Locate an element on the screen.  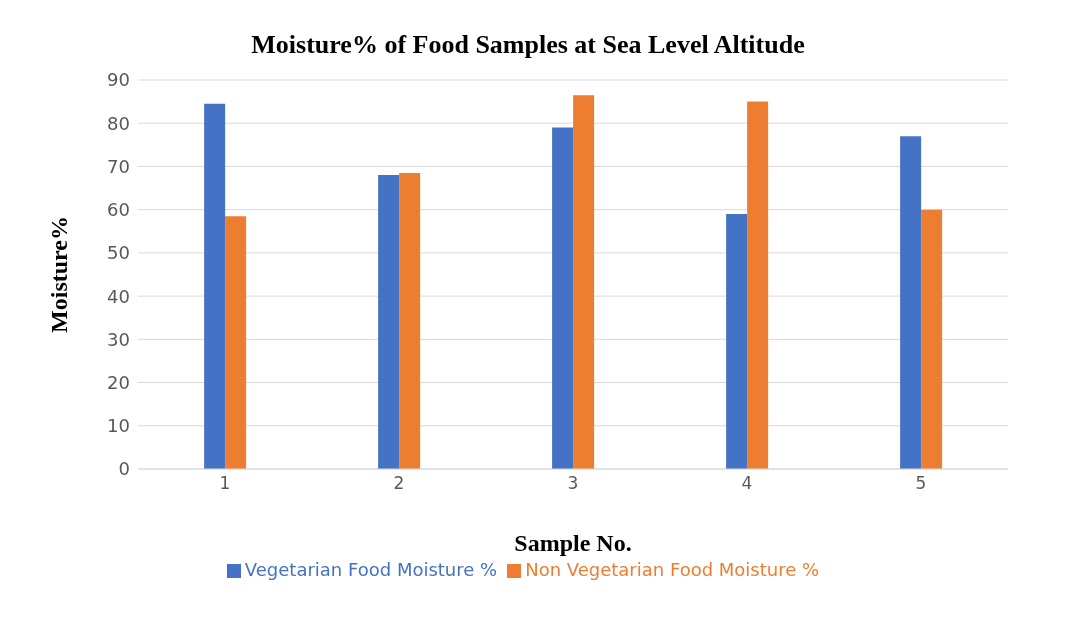
y-axis-title: Moisture% is located at coordinates (58, 274).